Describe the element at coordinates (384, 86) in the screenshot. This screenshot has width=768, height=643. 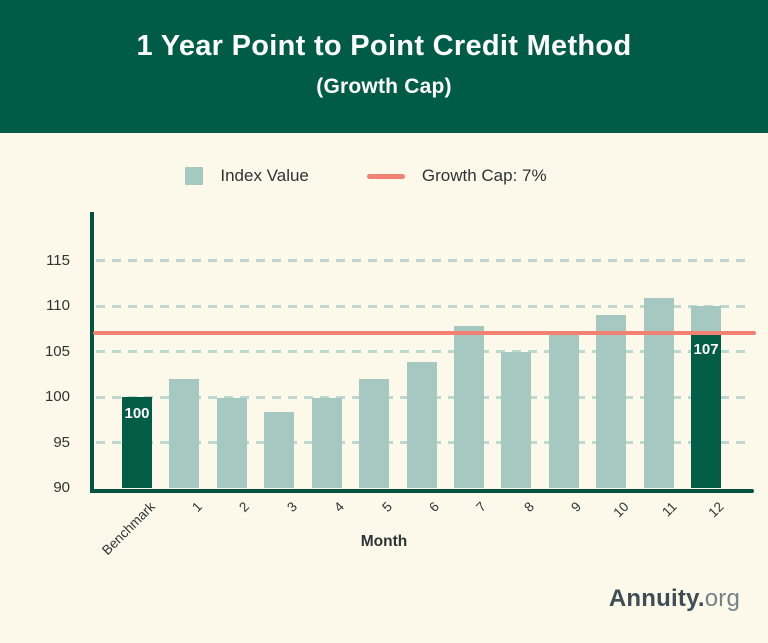
I see `page-subtitle: (Growth Cap)` at that location.